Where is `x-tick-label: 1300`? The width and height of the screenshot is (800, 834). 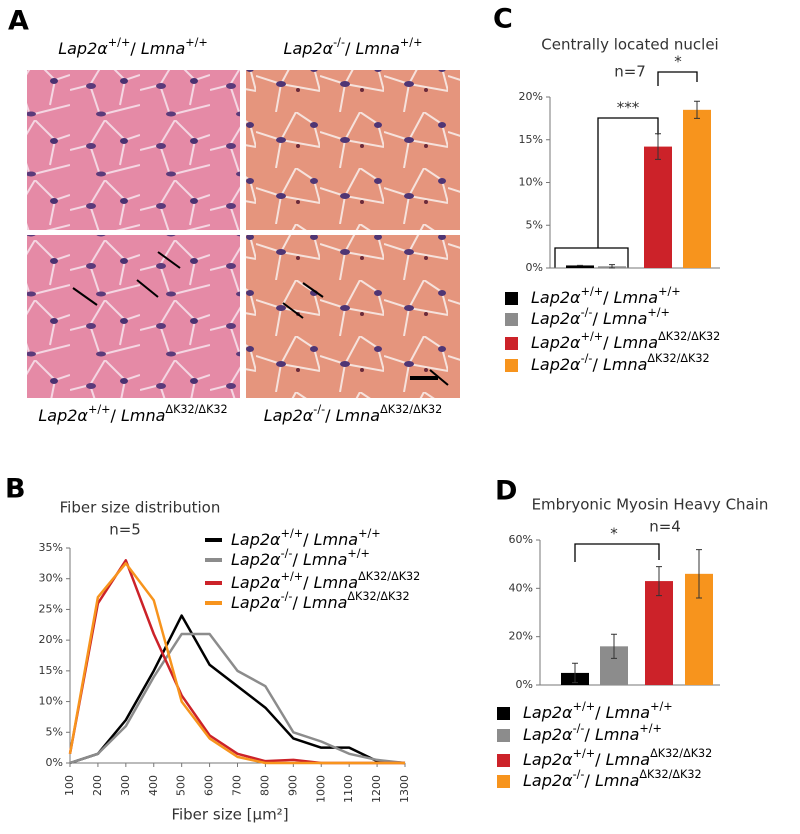
x-tick-label: 1300 is located at coordinates (404, 789).